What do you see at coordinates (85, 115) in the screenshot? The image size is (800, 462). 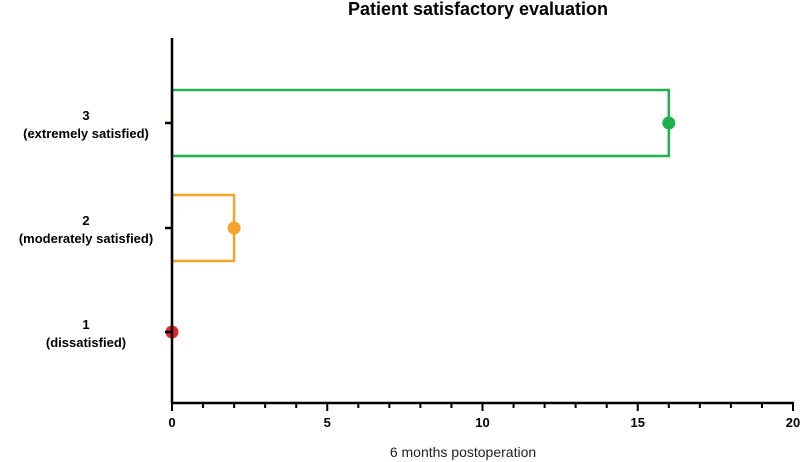 I see `category-score: 3` at bounding box center [85, 115].